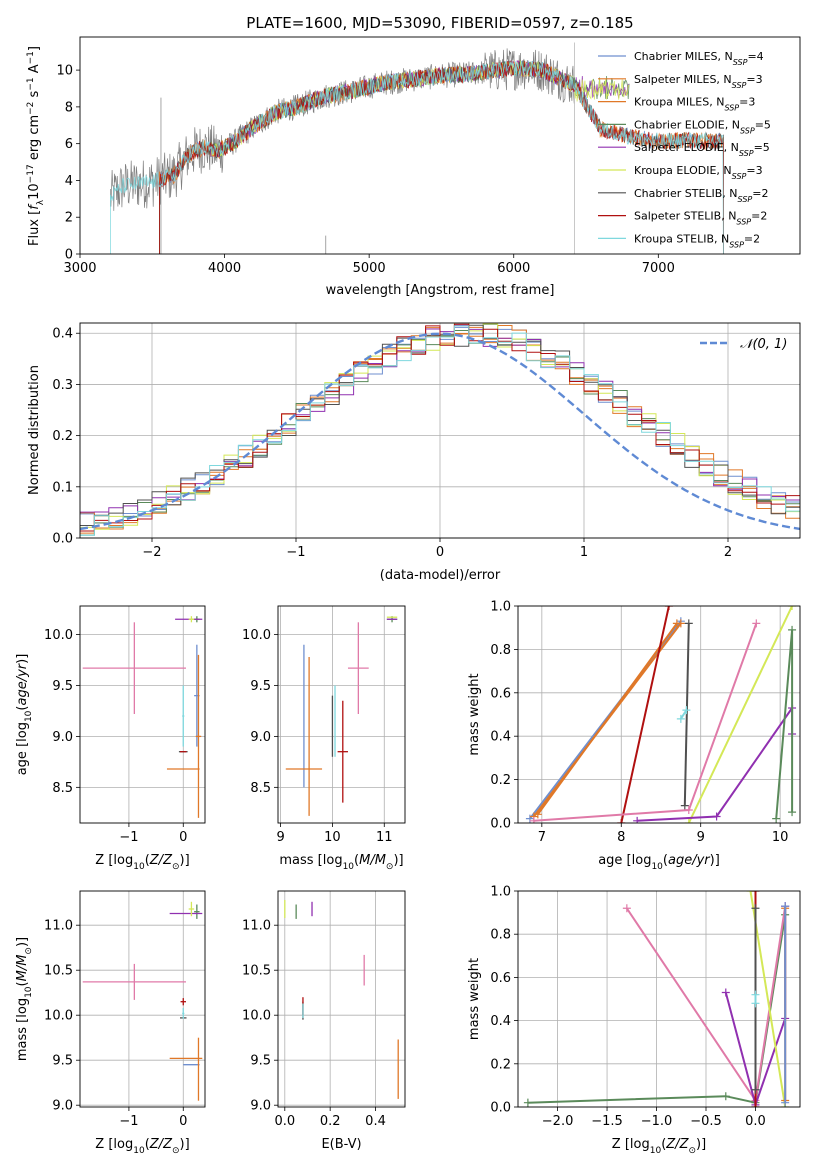  Describe the element at coordinates (79, 268) in the screenshot. I see `x-tick-label: 3000` at that location.